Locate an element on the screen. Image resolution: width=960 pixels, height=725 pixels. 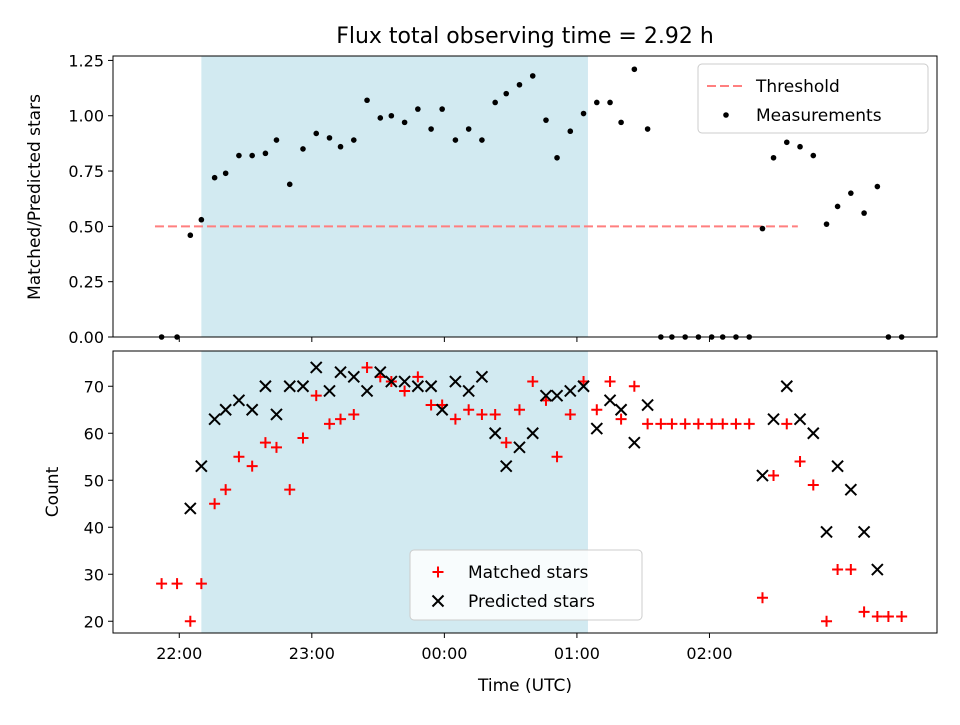
legend: Matched stars Predicted stars is located at coordinates (526, 585).